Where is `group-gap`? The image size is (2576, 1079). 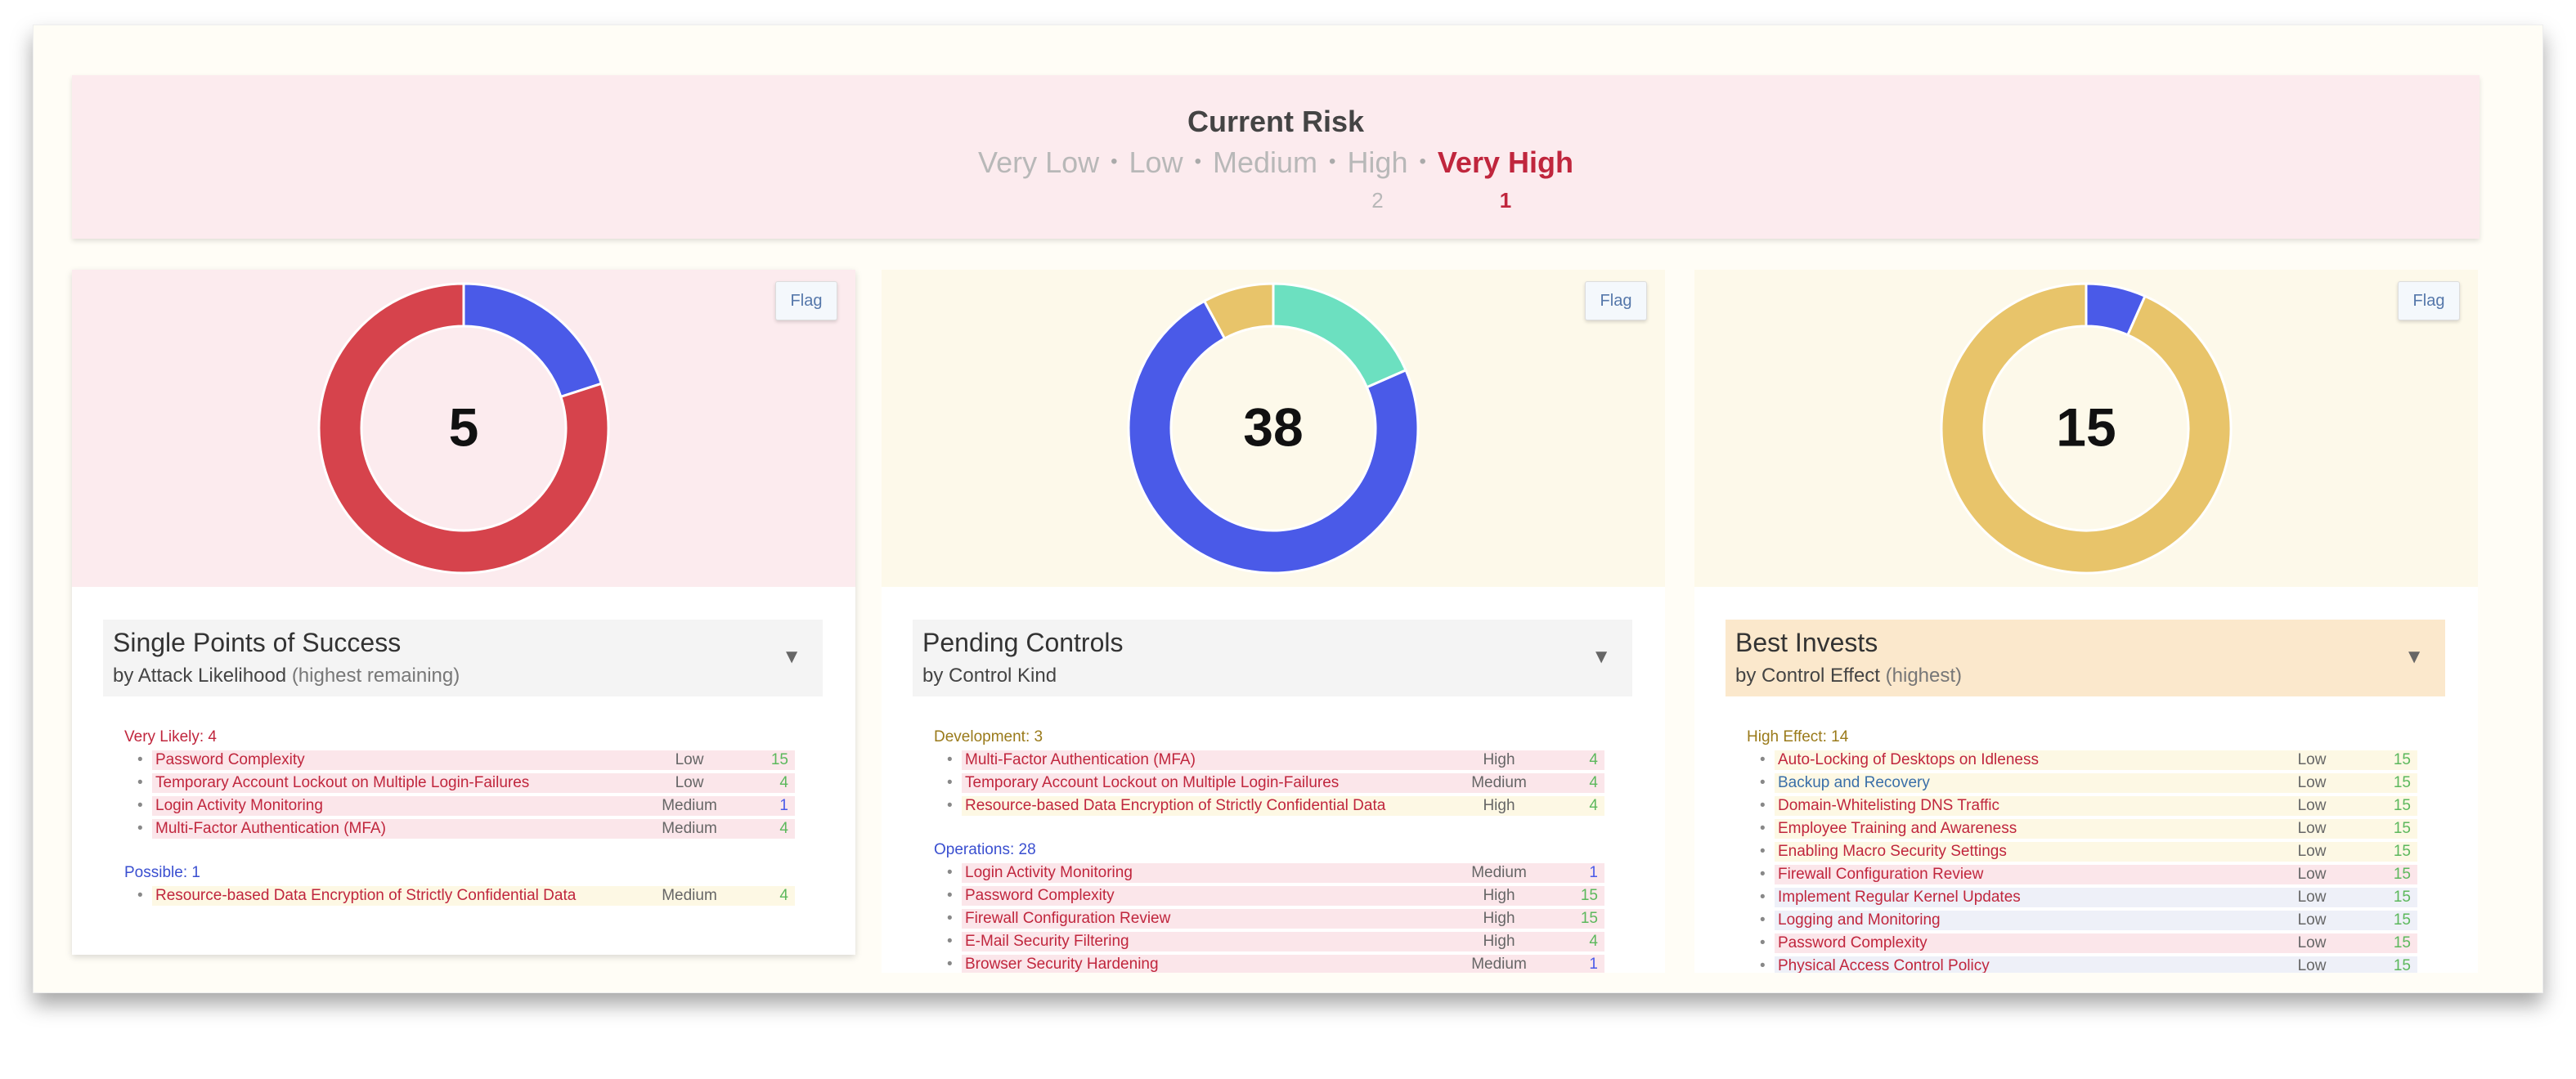 group-gap is located at coordinates (1270, 828).